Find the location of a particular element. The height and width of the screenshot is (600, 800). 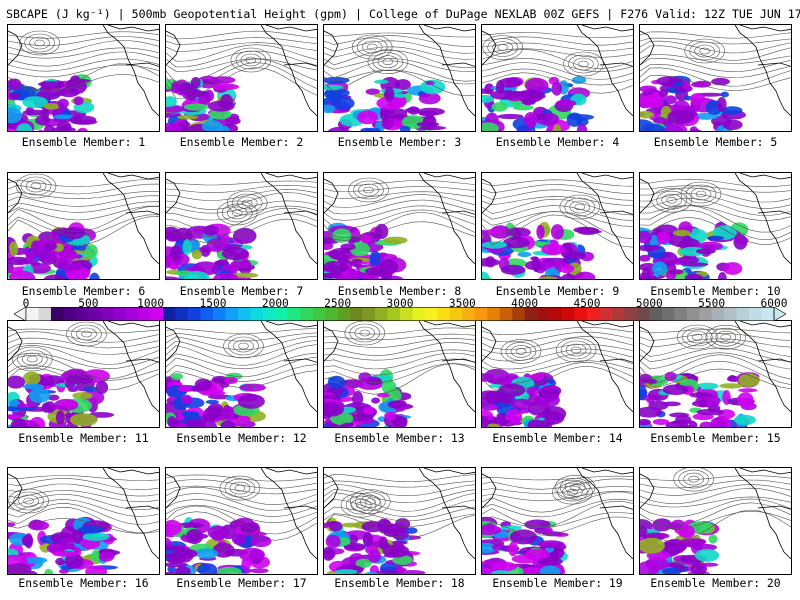

colorbar is located at coordinates (400, 314).